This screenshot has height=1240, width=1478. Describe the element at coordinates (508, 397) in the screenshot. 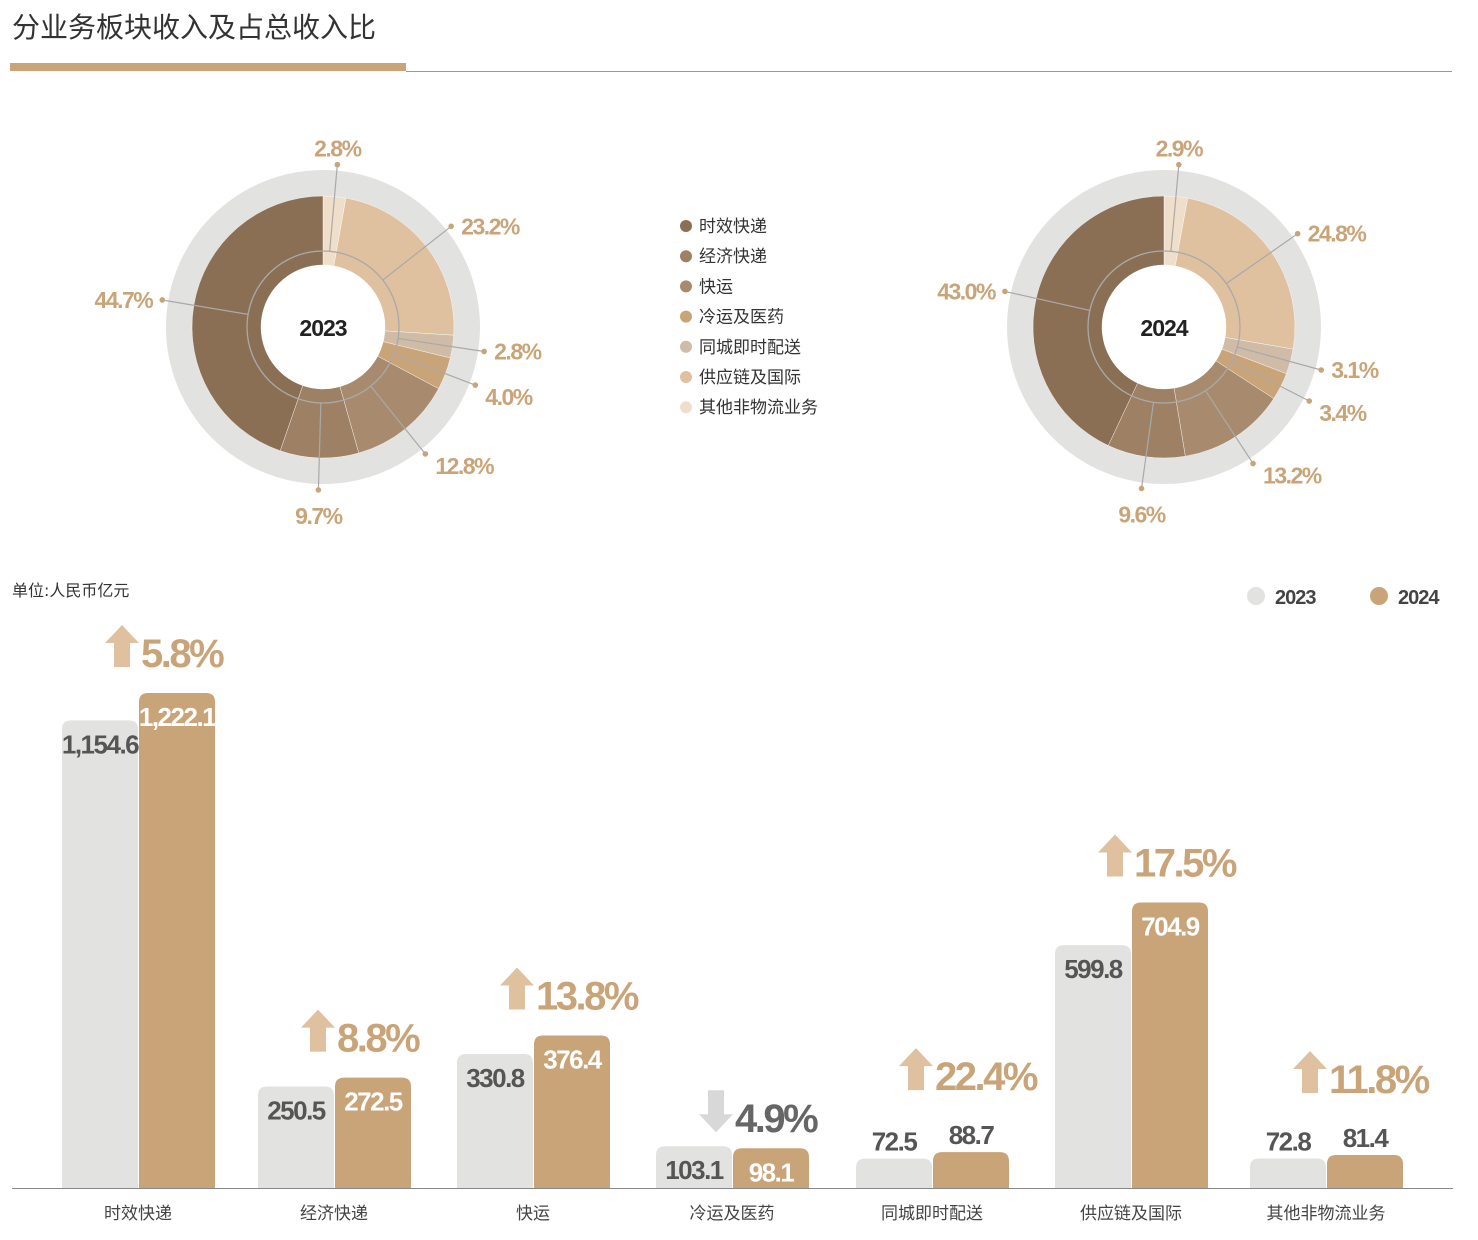

I see `donut-percent-label: 4.0%` at that location.